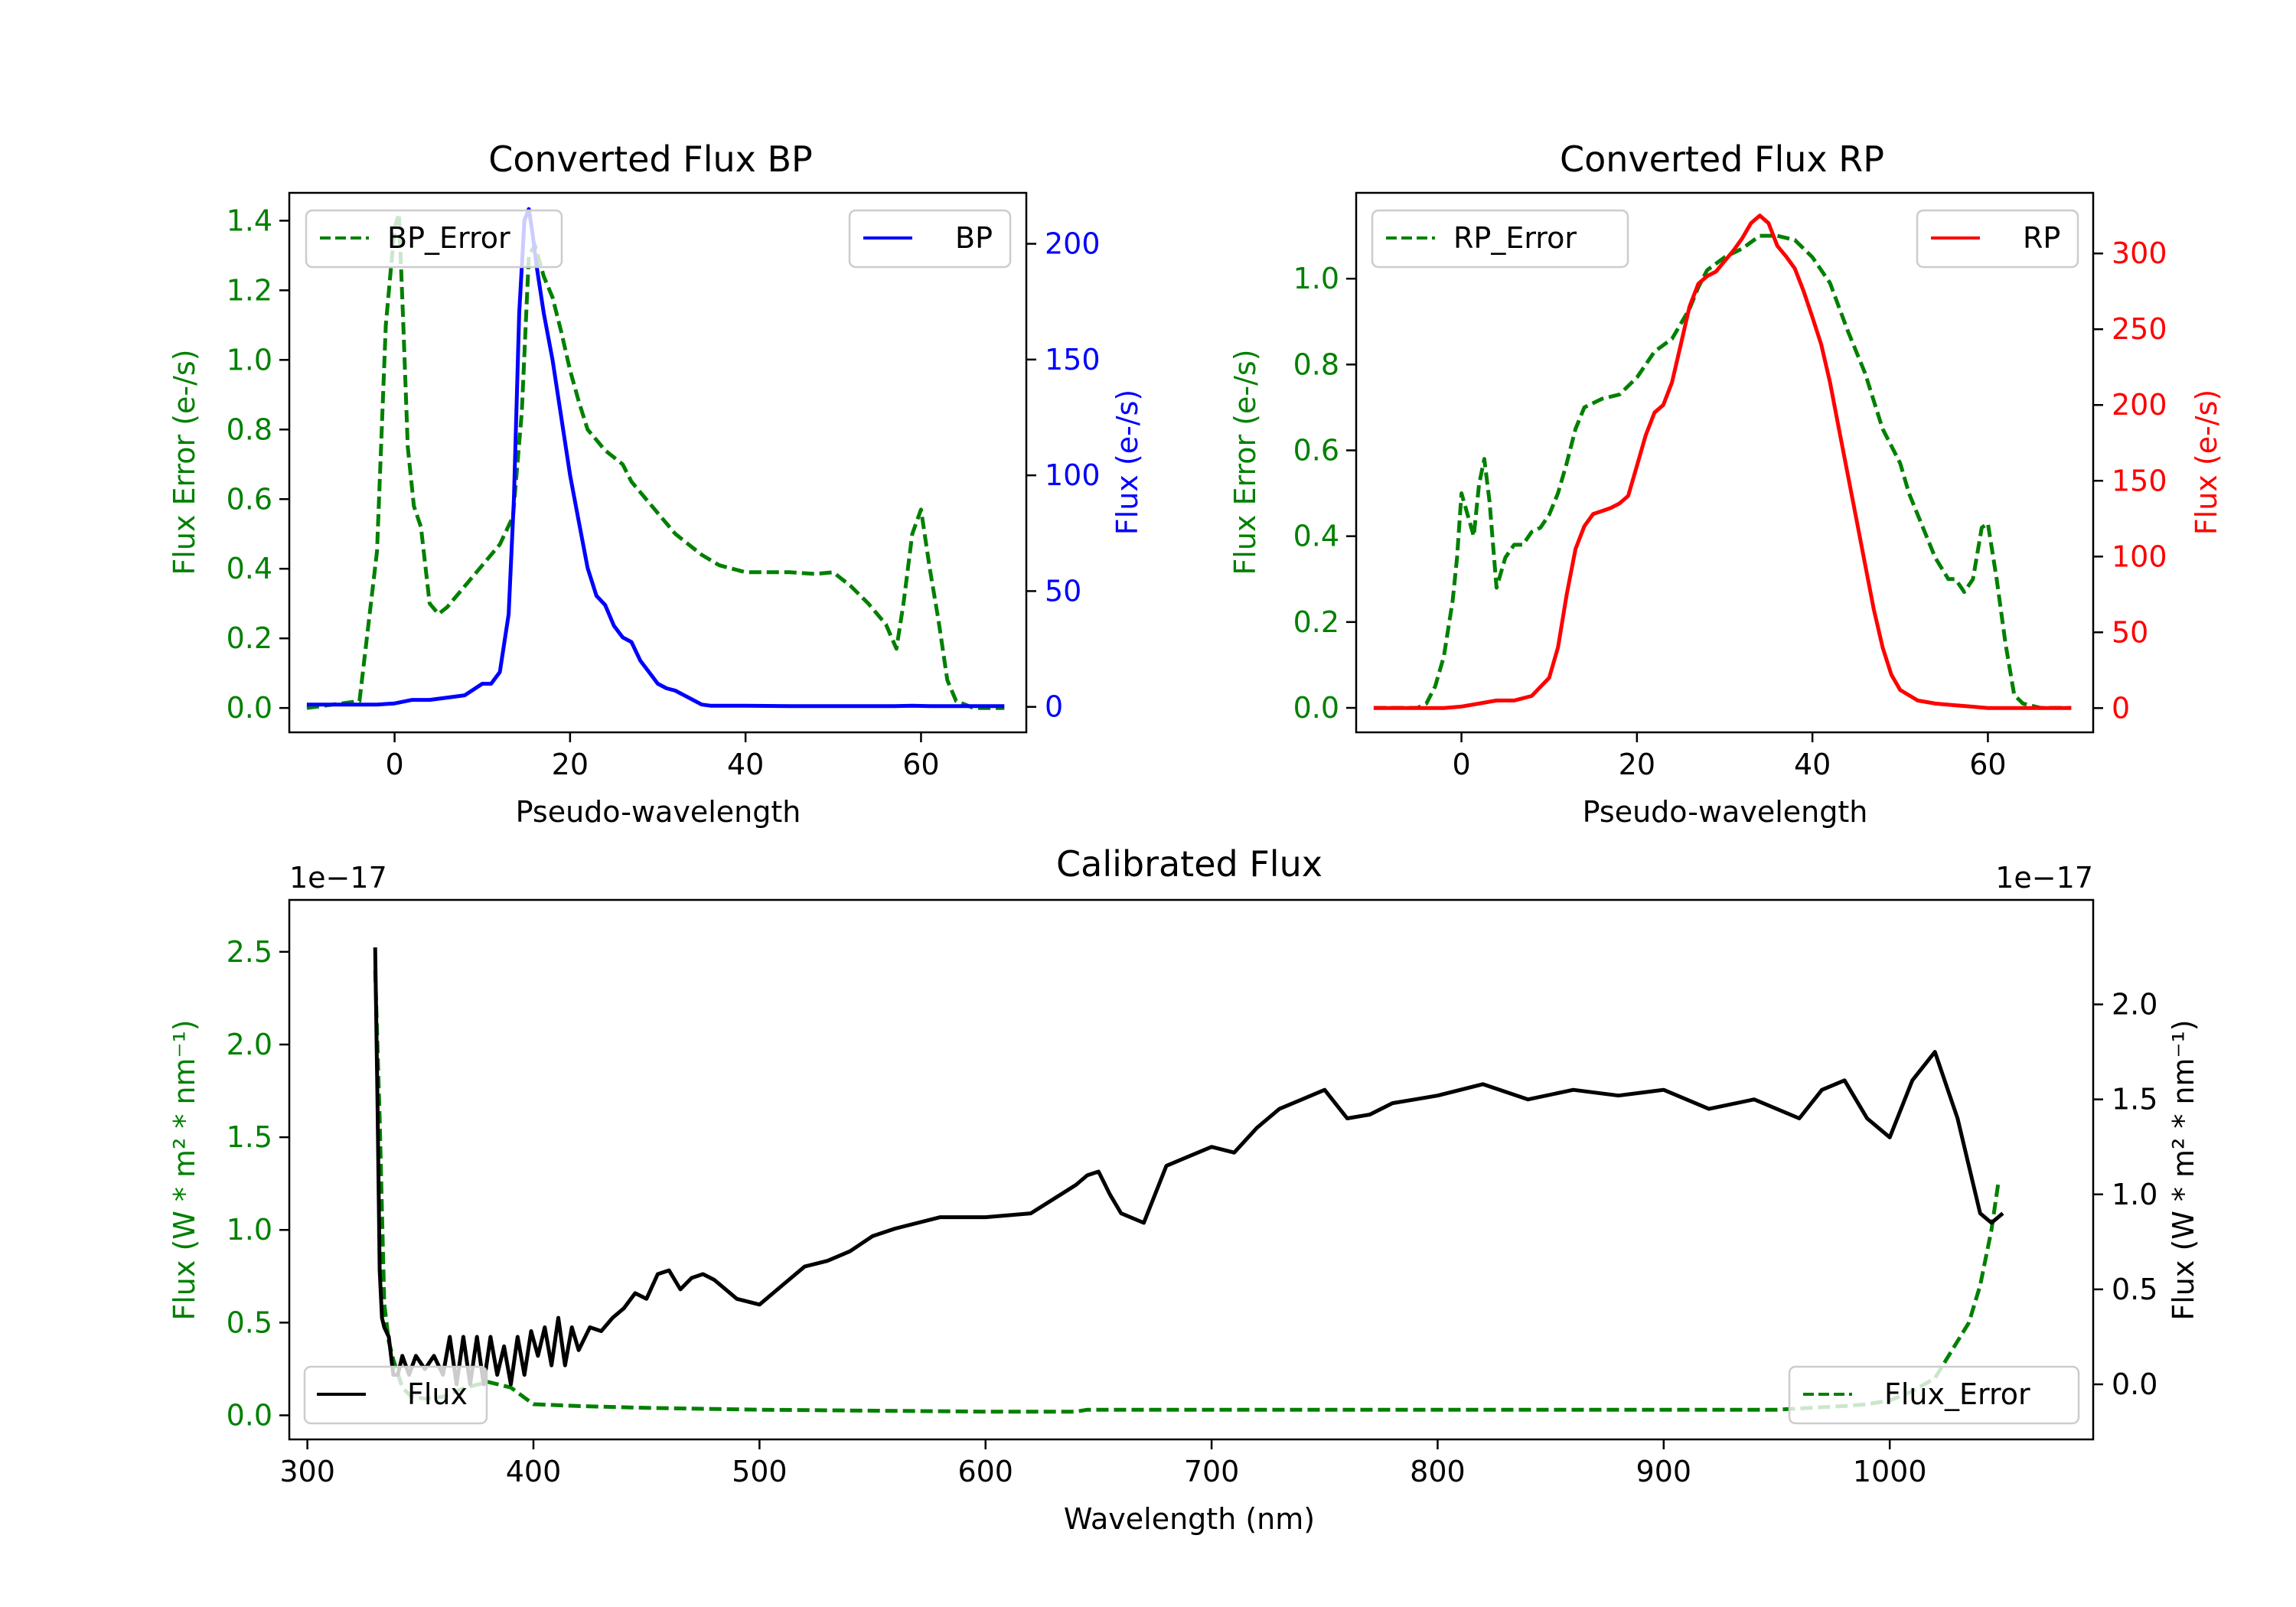 This screenshot has height=1607, width=2296. What do you see at coordinates (249, 708) in the screenshot?
I see `bp-left-ytick-label: 0.0` at bounding box center [249, 708].